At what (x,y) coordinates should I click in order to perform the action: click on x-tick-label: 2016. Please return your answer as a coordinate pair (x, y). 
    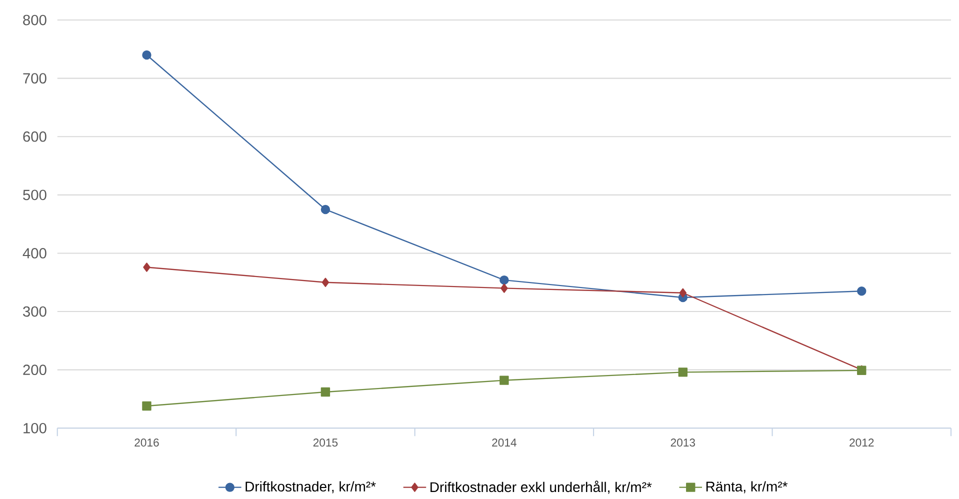
    Looking at the image, I should click on (146, 442).